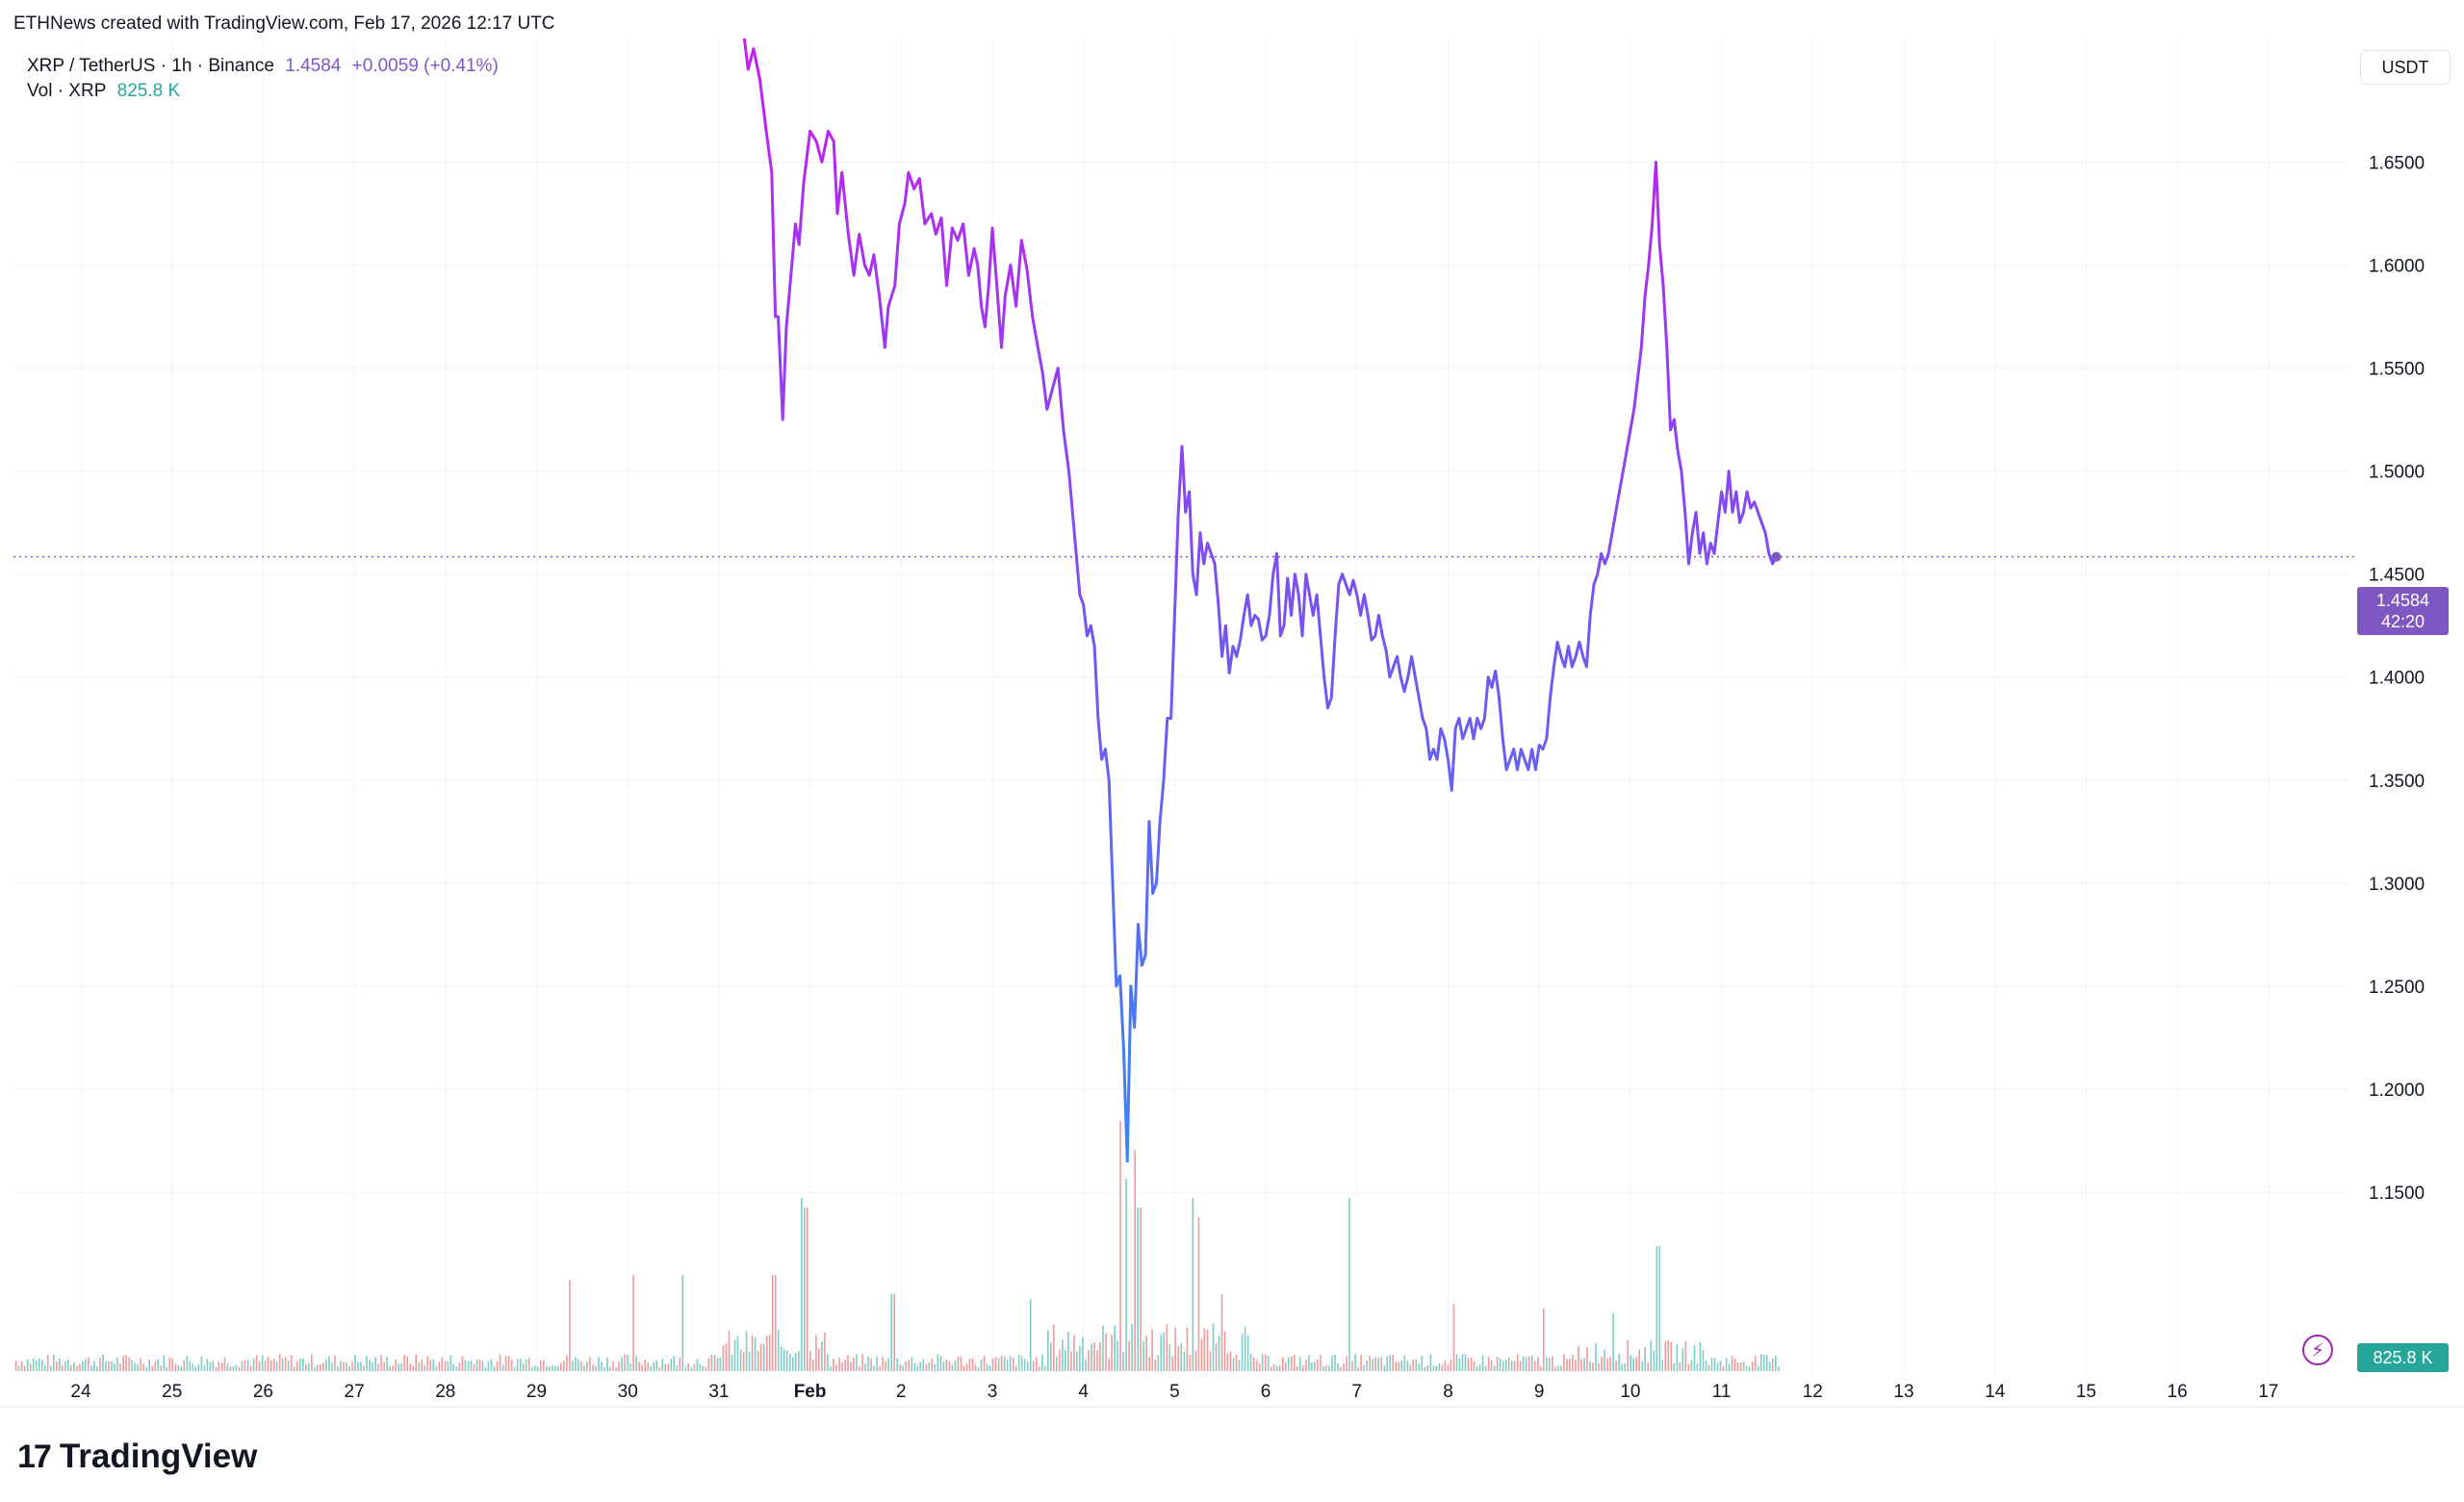  Describe the element at coordinates (2317, 1350) in the screenshot. I see `lightning-icon: ⚡` at that location.